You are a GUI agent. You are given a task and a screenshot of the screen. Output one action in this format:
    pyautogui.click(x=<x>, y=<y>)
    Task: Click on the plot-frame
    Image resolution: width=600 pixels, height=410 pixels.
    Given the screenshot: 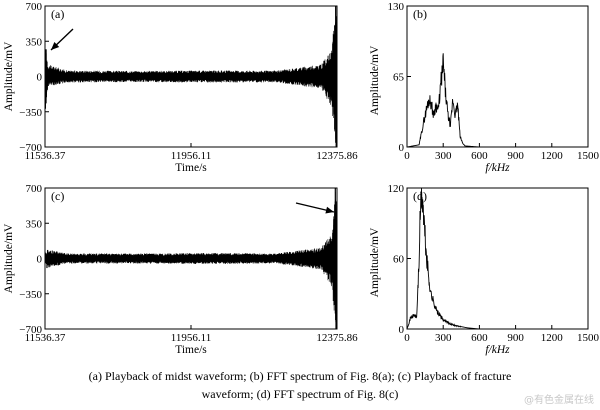 What is the action you would take?
    pyautogui.click(x=497, y=76)
    